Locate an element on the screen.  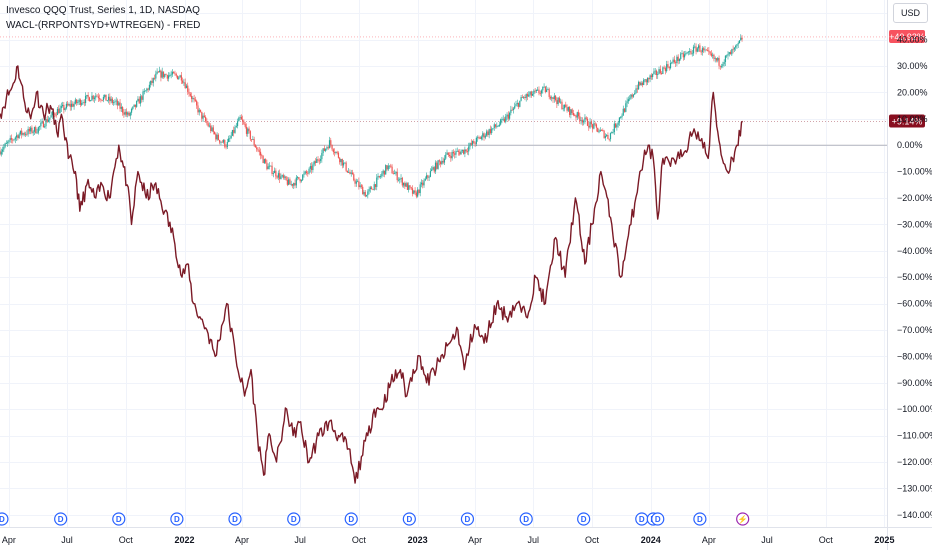
event-marker-label: D is located at coordinates (700, 519).